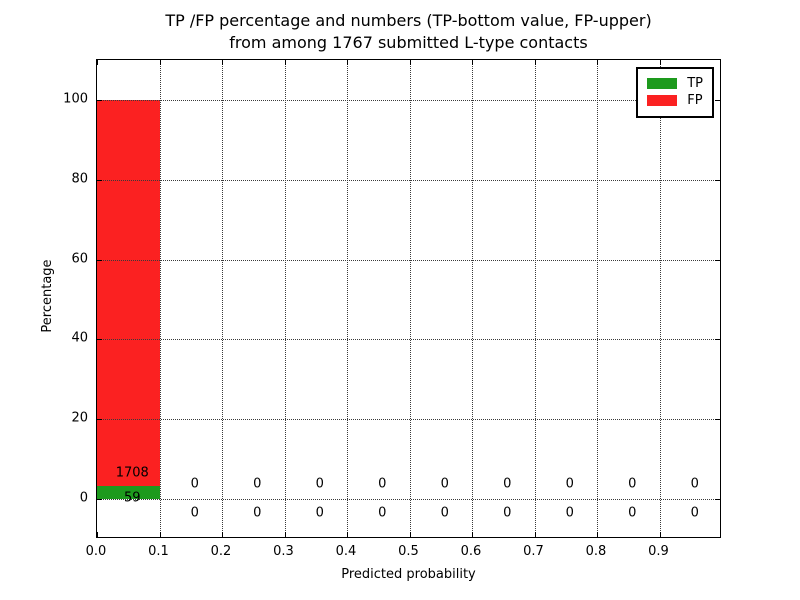 Image resolution: width=800 pixels, height=600 pixels. What do you see at coordinates (79, 179) in the screenshot?
I see `y-tick-label: 80` at bounding box center [79, 179].